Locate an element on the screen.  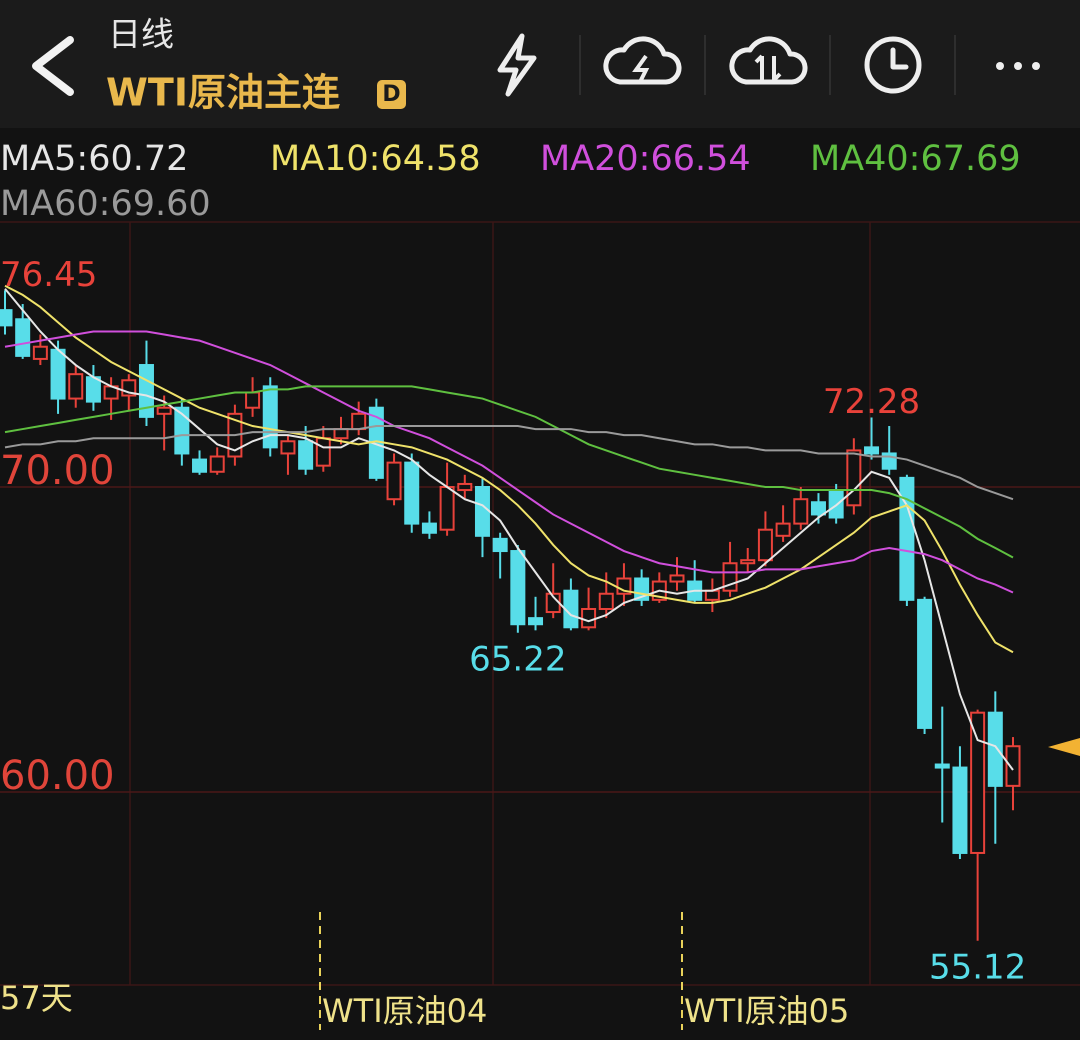
period-label: 日线 is located at coordinates (141, 34).